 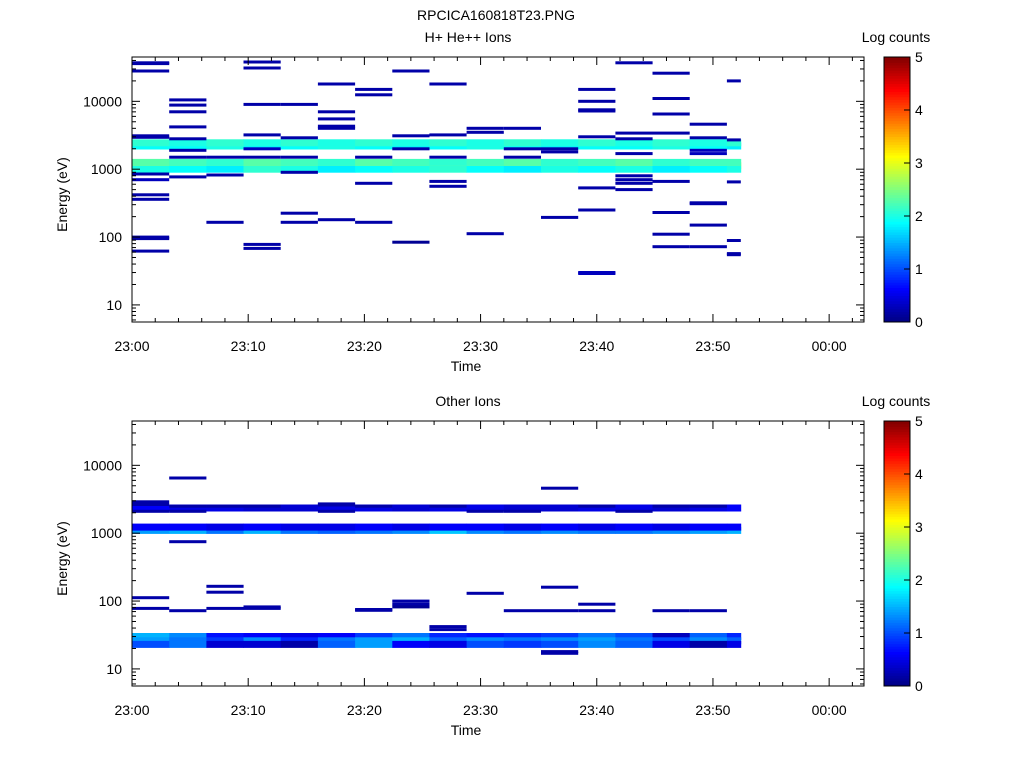 What do you see at coordinates (596, 346) in the screenshot?
I see `x-tick-label: 23:40` at bounding box center [596, 346].